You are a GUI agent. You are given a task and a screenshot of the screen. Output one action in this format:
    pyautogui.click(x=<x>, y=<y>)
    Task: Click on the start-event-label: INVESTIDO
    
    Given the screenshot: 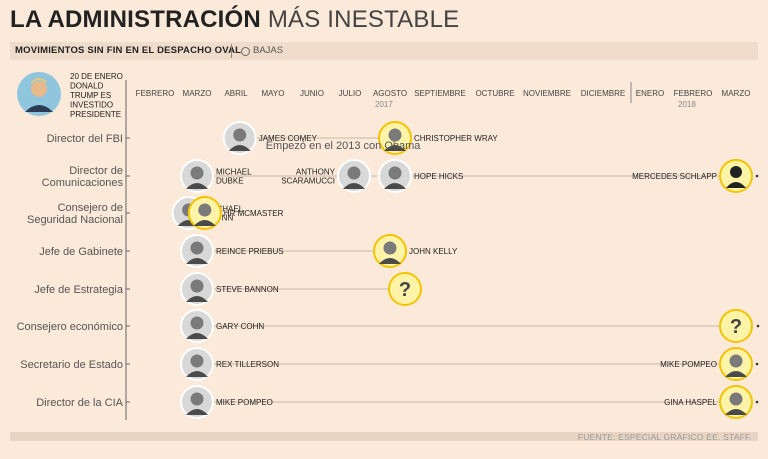 What is the action you would take?
    pyautogui.click(x=91, y=105)
    